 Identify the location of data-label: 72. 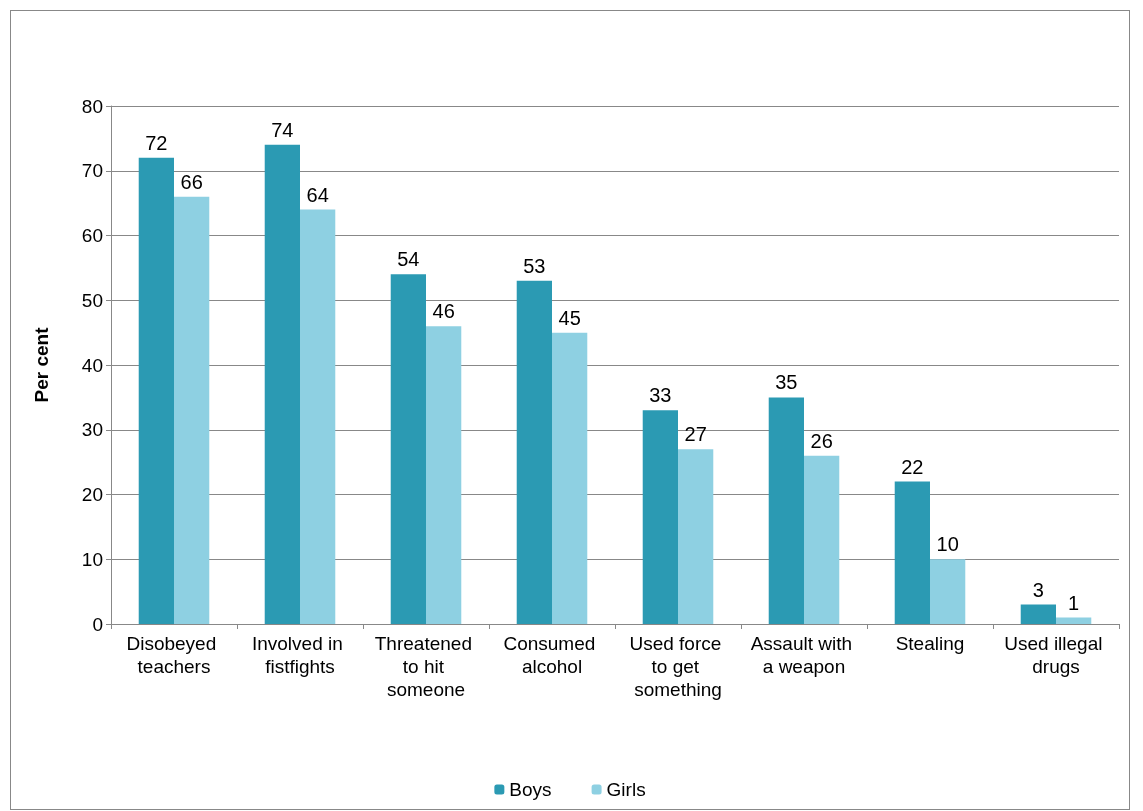
(156, 142).